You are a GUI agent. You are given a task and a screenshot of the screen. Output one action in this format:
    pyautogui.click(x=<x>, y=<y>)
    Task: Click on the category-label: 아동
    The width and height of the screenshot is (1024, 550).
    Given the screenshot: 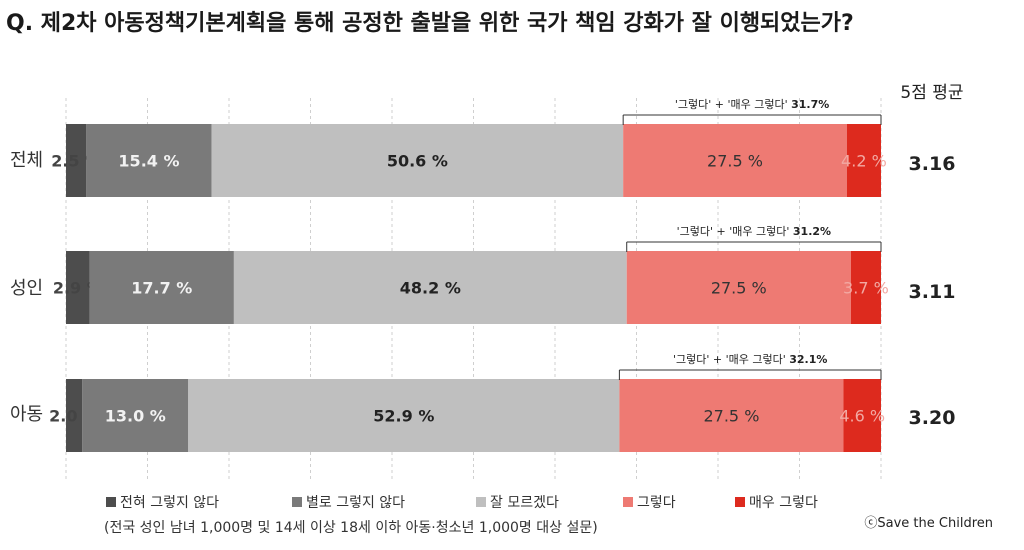 What is the action you would take?
    pyautogui.click(x=26, y=414)
    